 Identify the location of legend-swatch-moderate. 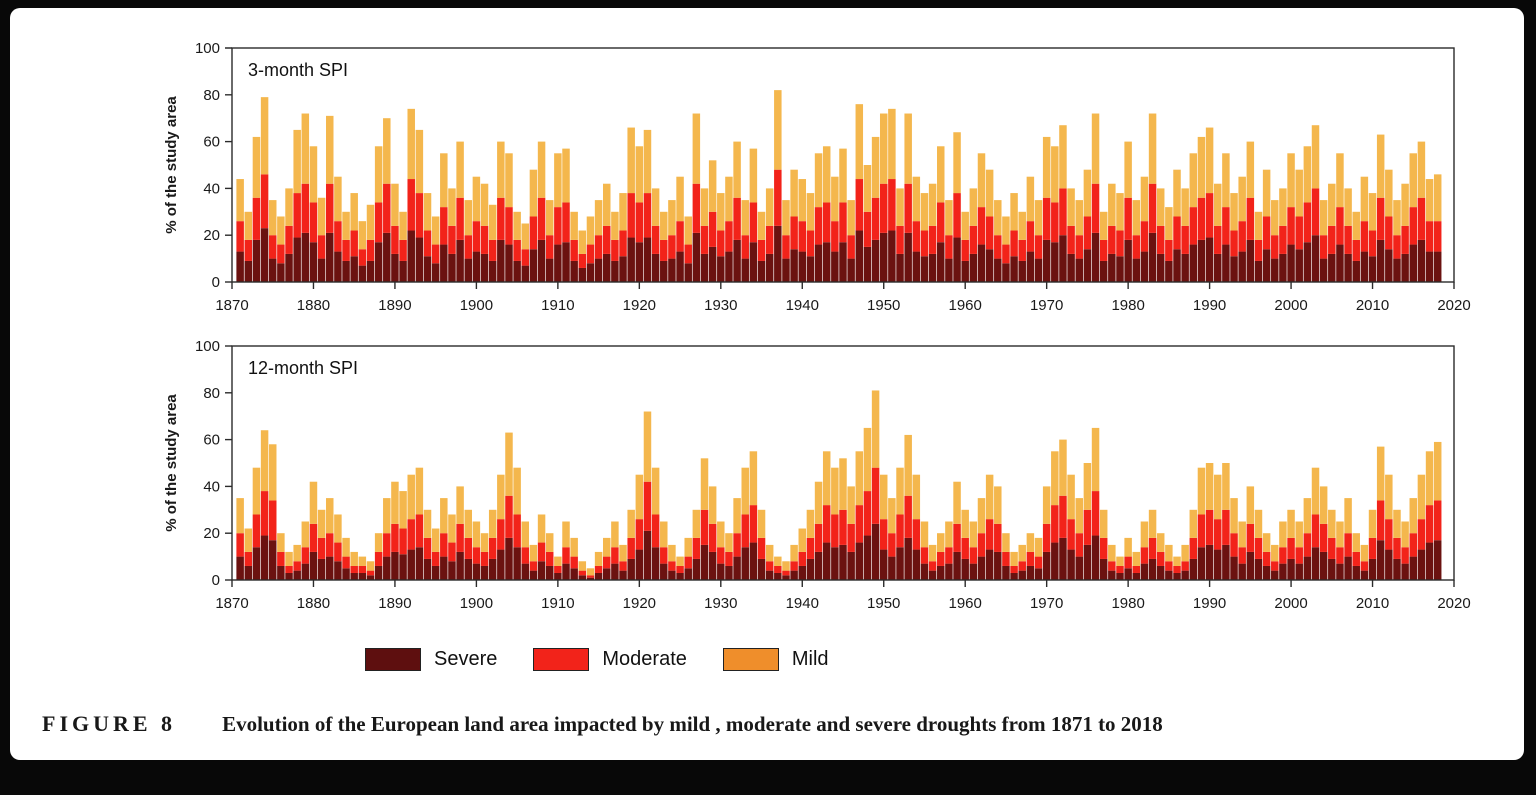
(561, 659).